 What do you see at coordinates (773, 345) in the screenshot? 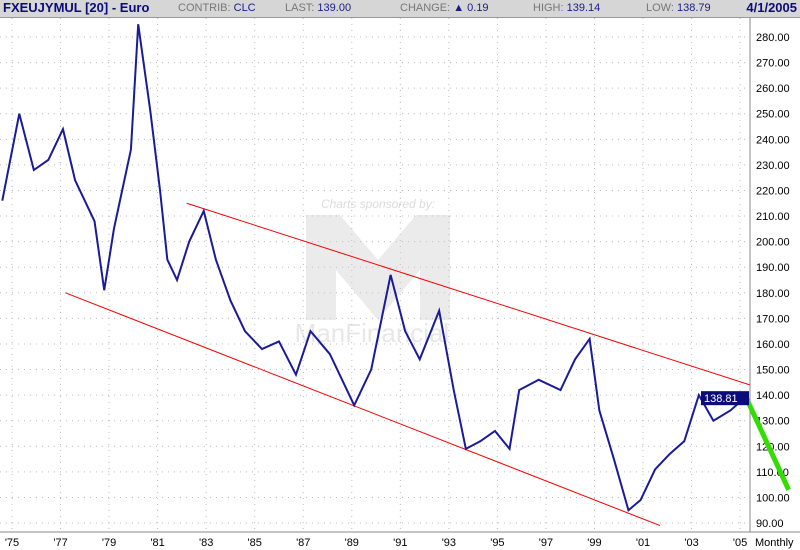
I see `y-tick-label: 160.00` at bounding box center [773, 345].